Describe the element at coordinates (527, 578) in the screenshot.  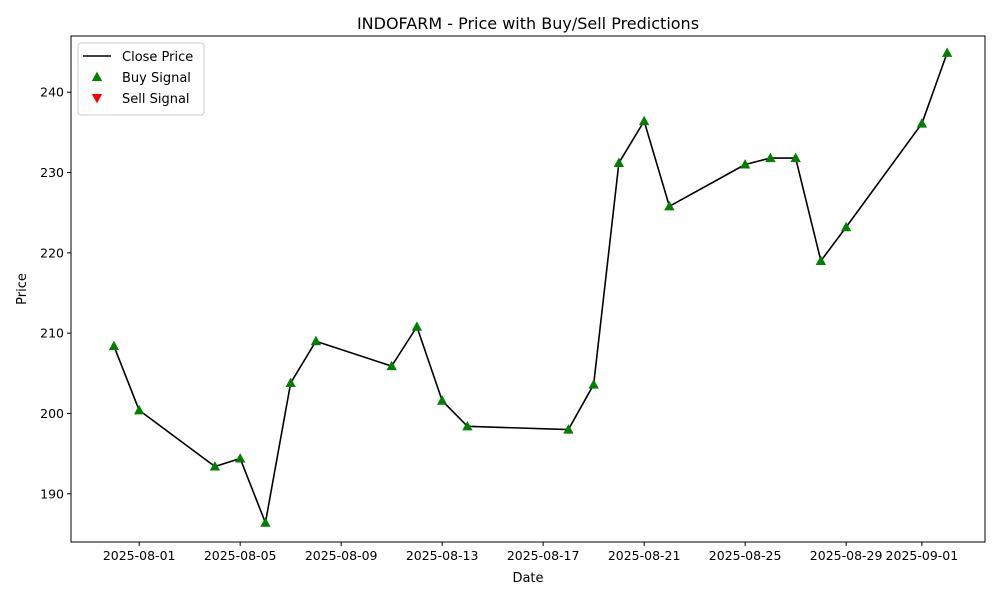
I see `x-axis-label: Date` at that location.